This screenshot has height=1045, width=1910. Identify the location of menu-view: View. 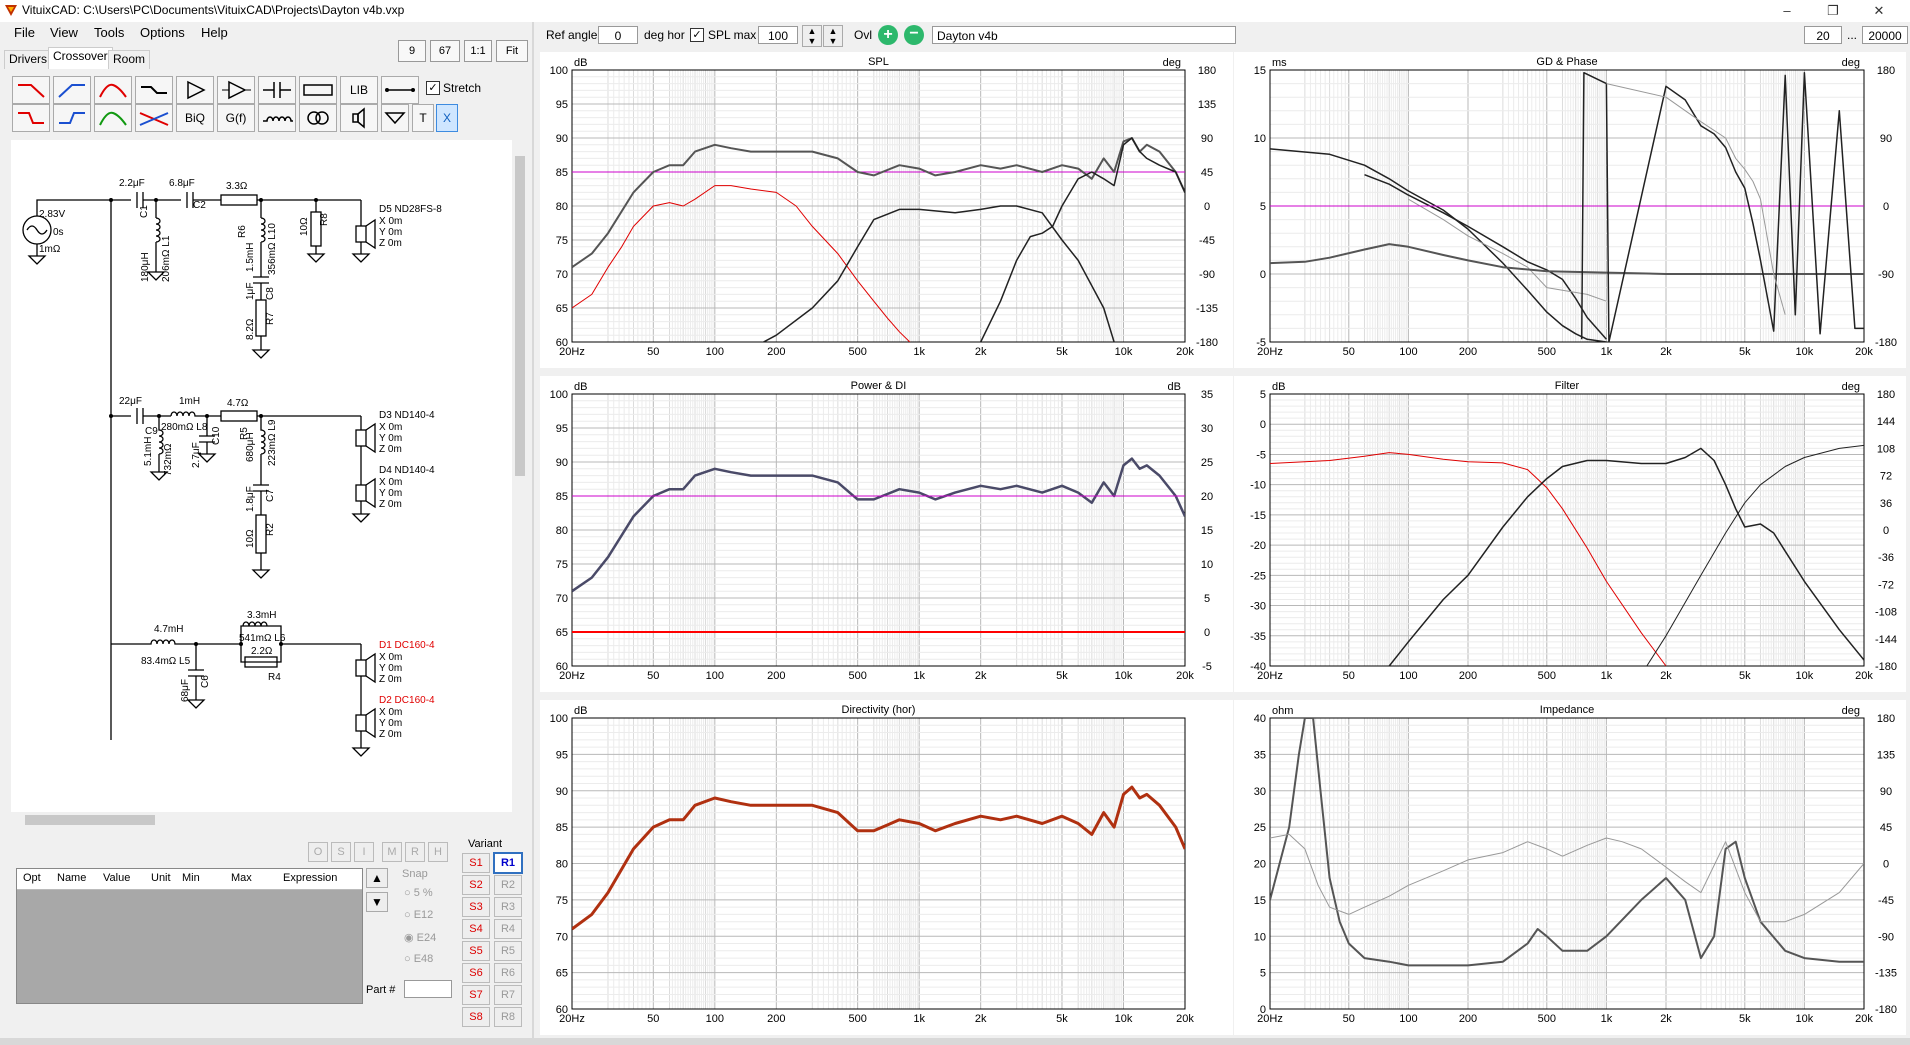
(64, 32).